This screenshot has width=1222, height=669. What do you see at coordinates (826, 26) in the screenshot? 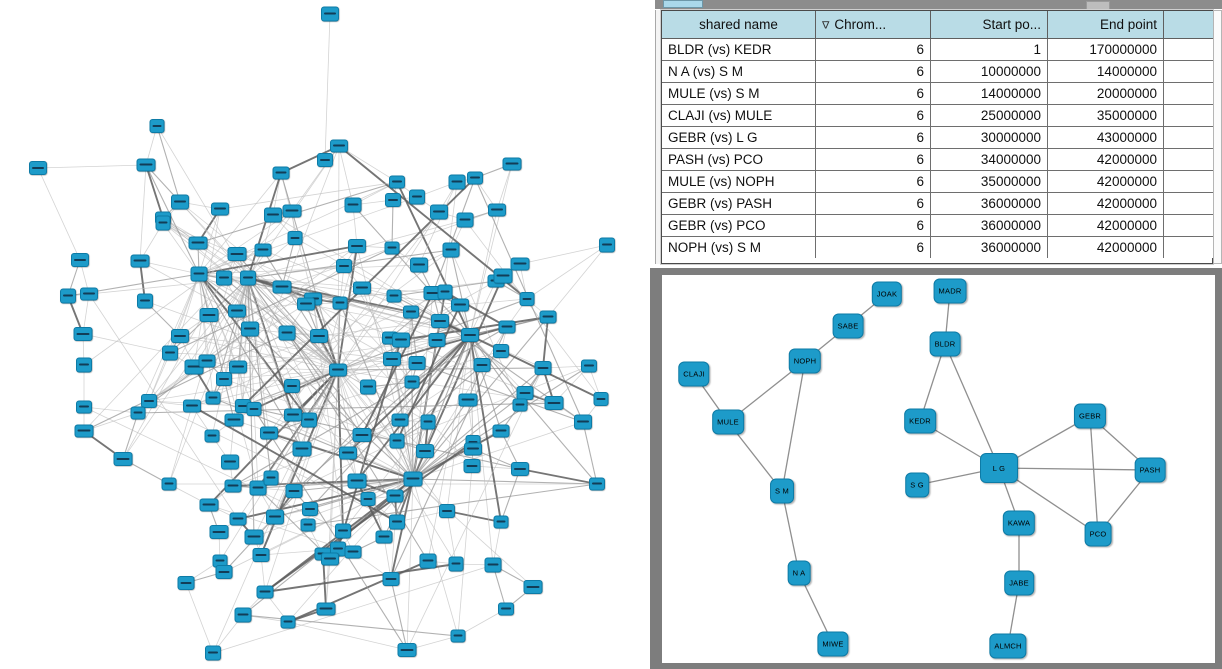
I see `filter-icon: ∇` at bounding box center [826, 26].